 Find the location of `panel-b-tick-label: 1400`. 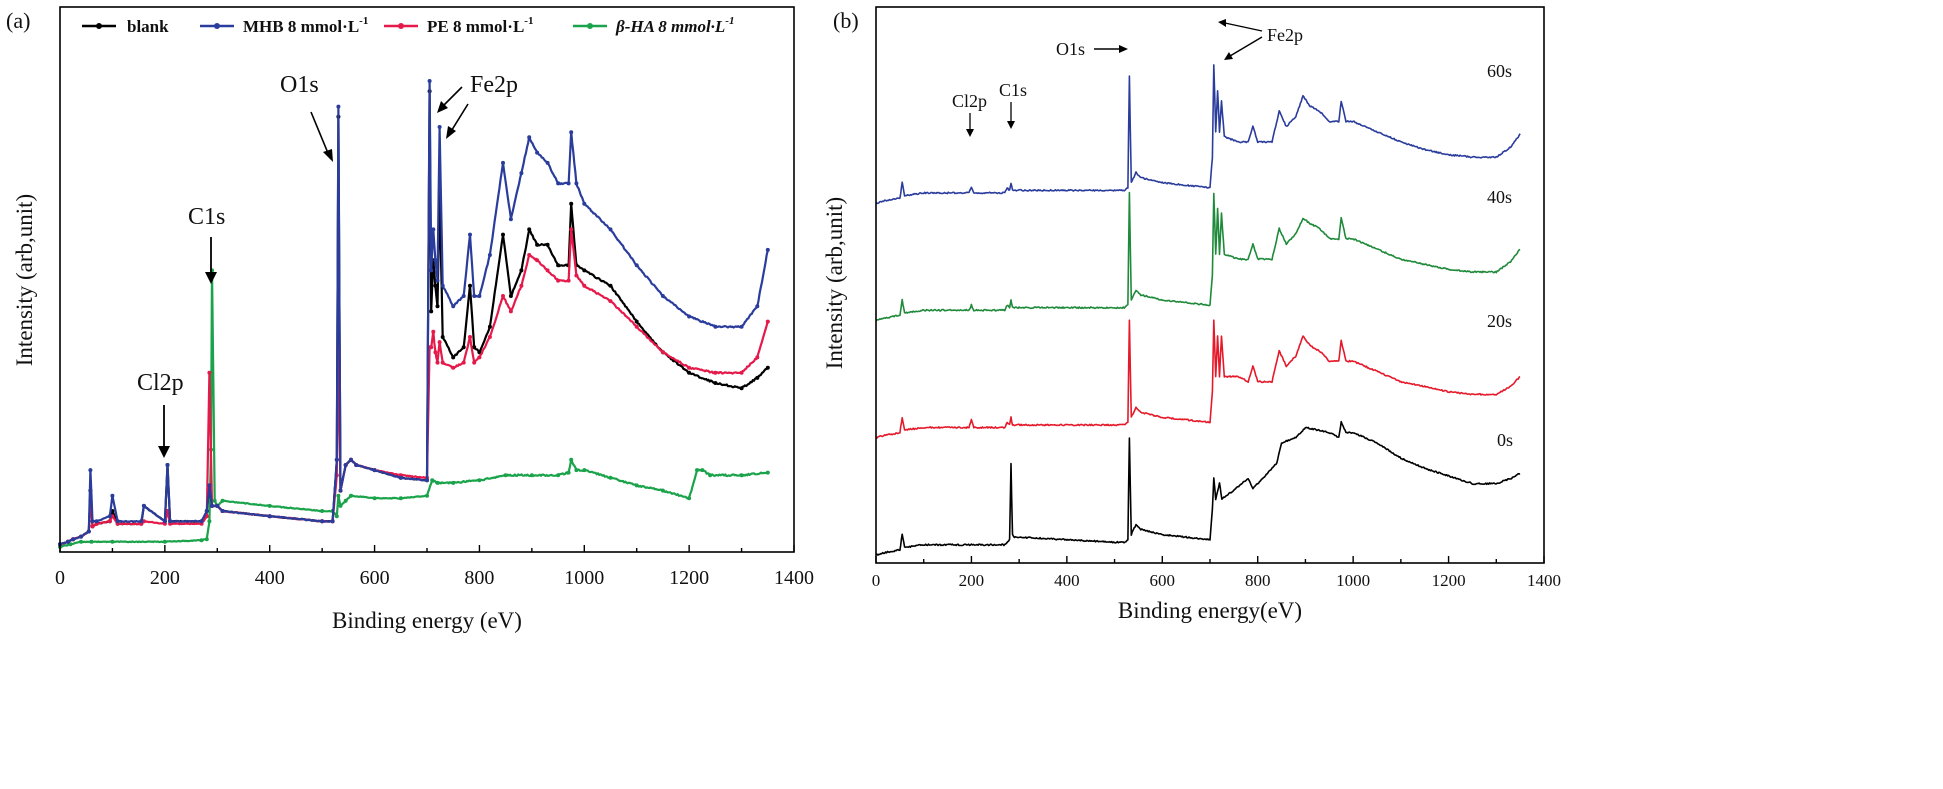

panel-b-tick-label: 1400 is located at coordinates (1544, 580).